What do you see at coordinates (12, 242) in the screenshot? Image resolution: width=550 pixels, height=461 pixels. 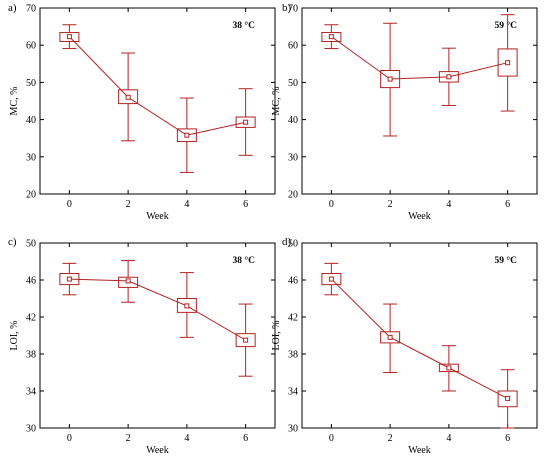 I see `panel-label: c)` at bounding box center [12, 242].